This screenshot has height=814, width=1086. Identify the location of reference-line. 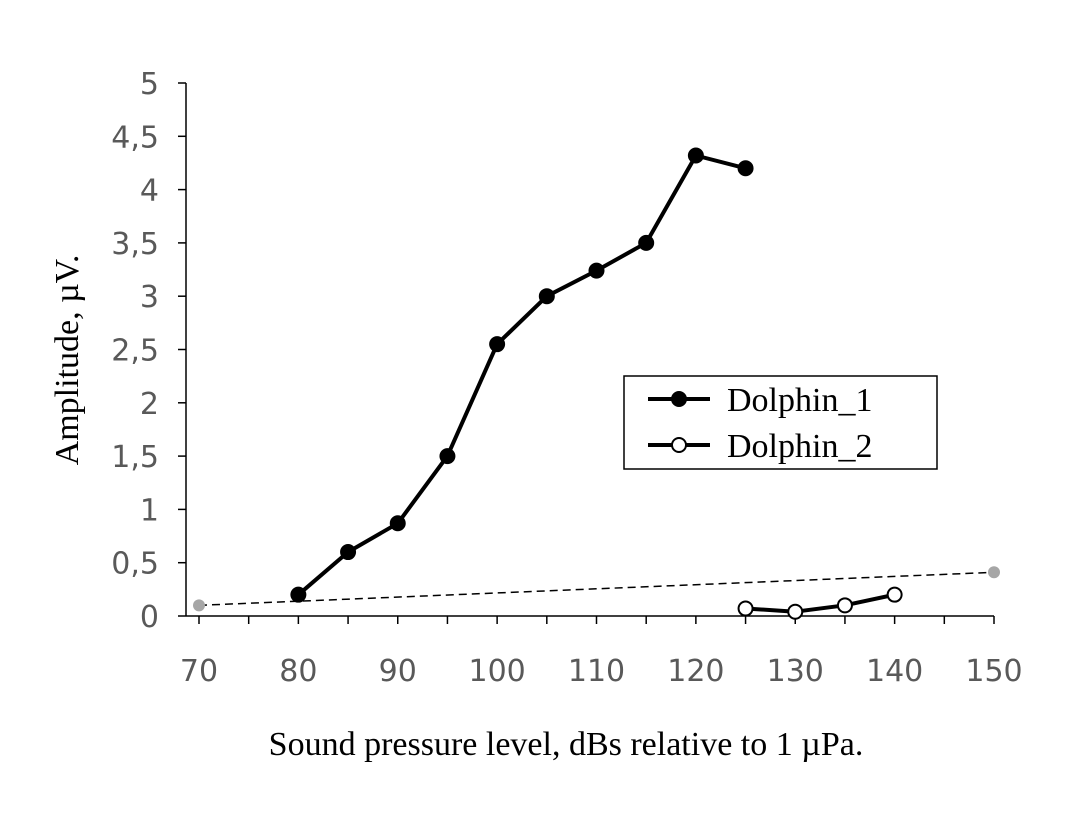
(596, 589).